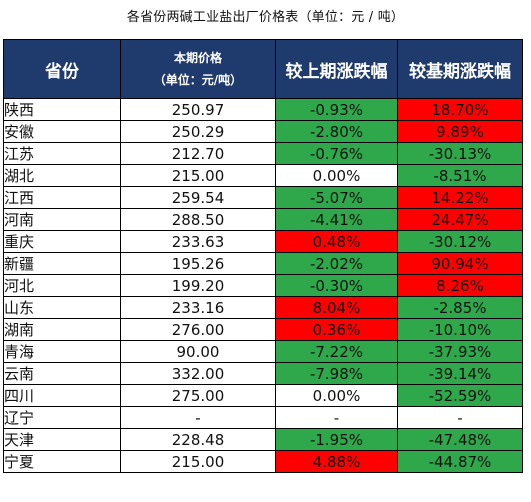 The width and height of the screenshot is (531, 502). Describe the element at coordinates (62, 263) in the screenshot. I see `province-cell: 新疆` at that location.